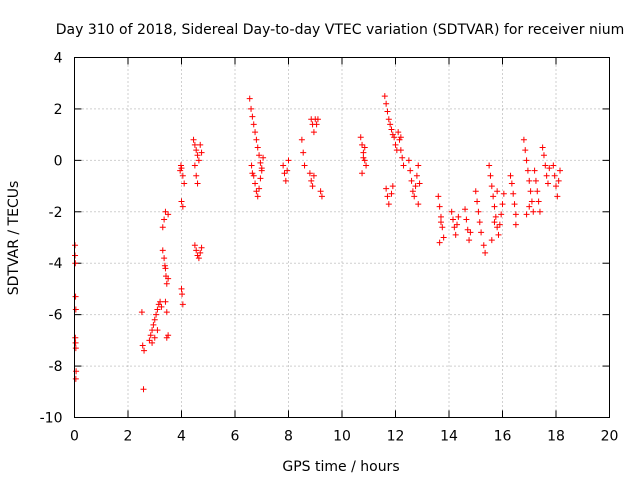 The width and height of the screenshot is (640, 480). Describe the element at coordinates (340, 467) in the screenshot. I see `x-axis-label: GPS time / hours` at that location.